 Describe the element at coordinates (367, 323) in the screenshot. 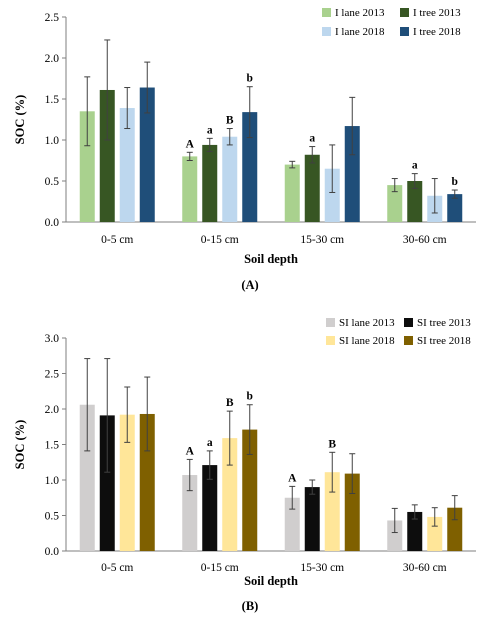

I see `legend-label: SI lane 2013` at that location.